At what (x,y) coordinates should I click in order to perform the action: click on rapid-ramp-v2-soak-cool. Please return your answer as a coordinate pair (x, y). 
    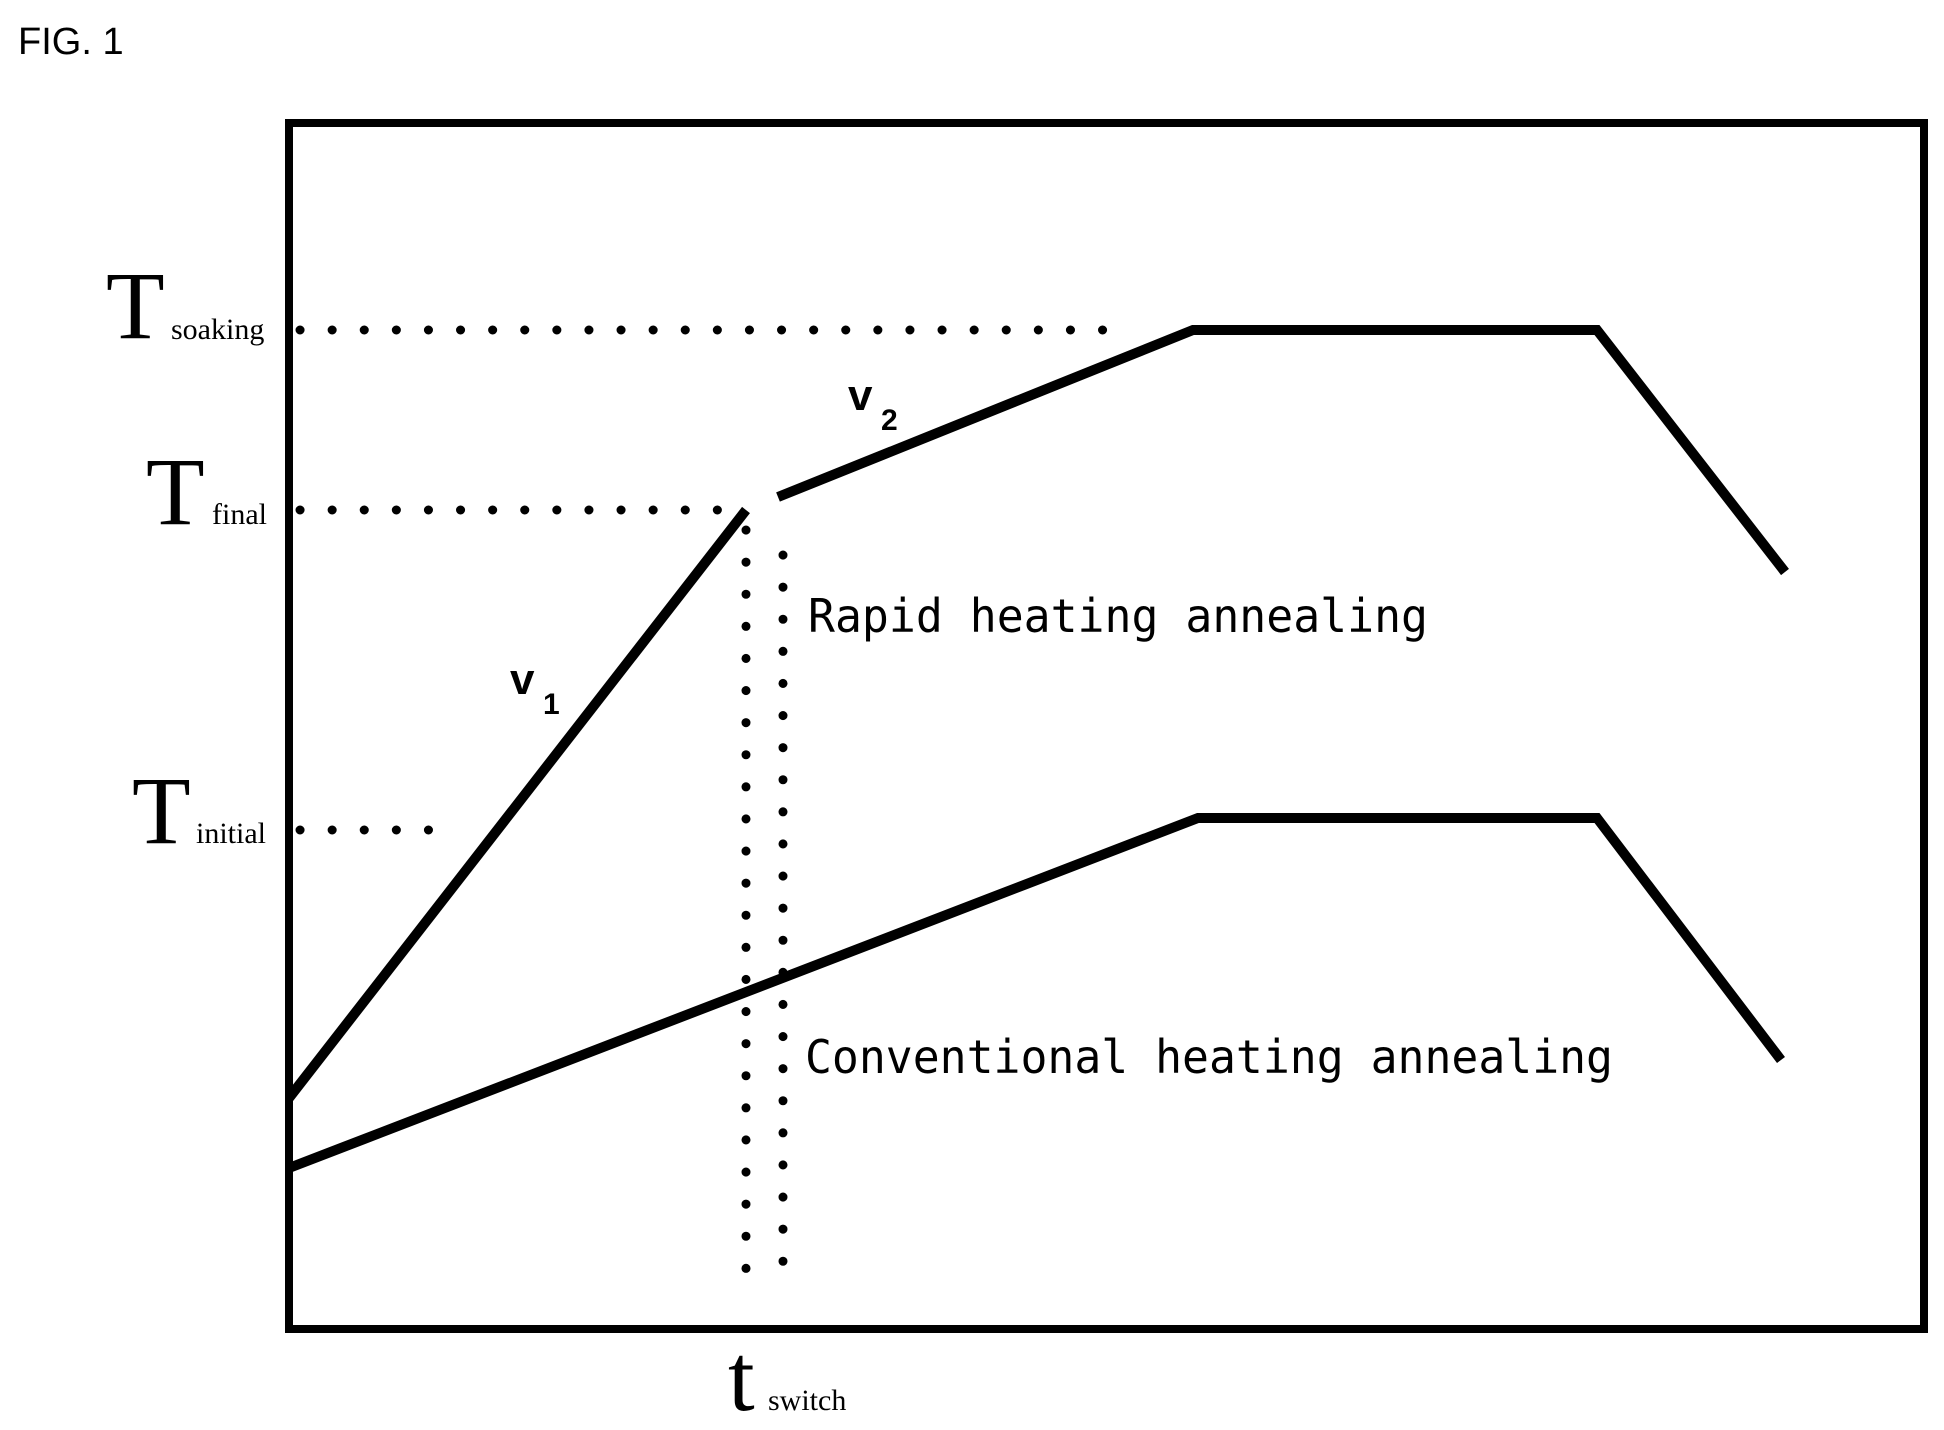
    Looking at the image, I should click on (1282, 450).